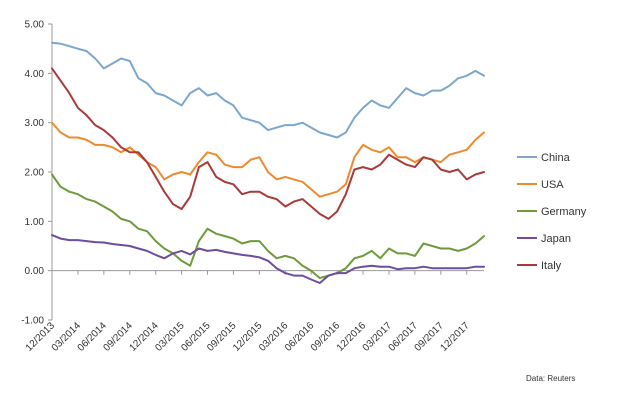 Image resolution: width=640 pixels, height=402 pixels. I want to click on y-tick-label: 3.00, so click(35, 123).